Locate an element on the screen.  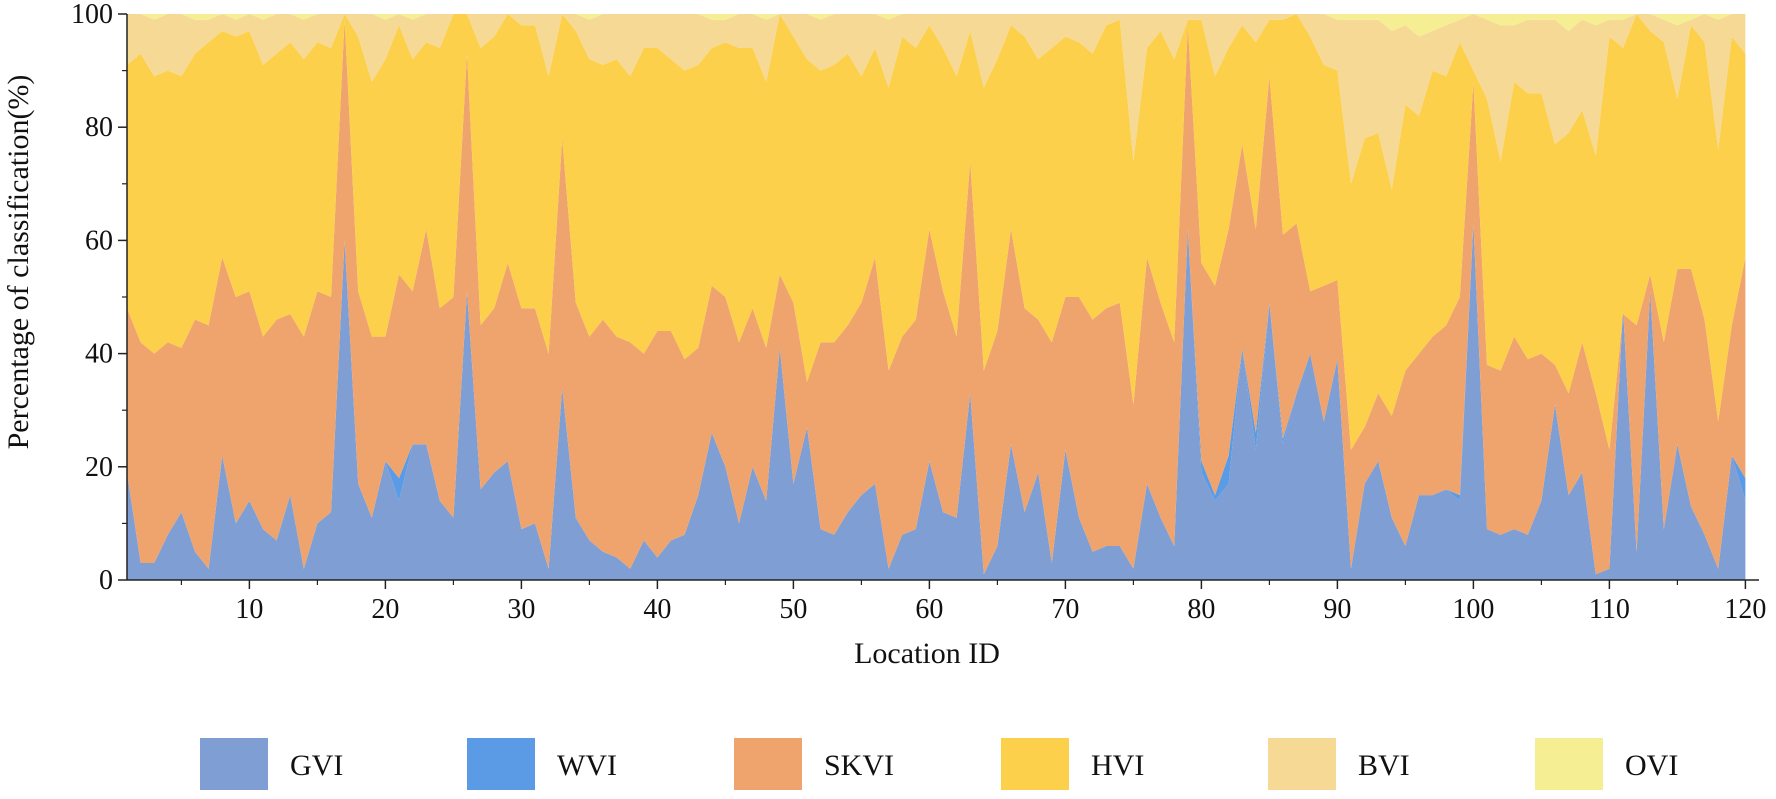
y-tick-label: 40 is located at coordinates (99, 354).